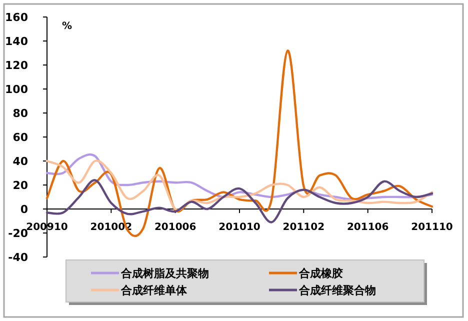 This screenshot has height=321, width=468. Describe the element at coordinates (18, 233) in the screenshot. I see `y-tick-label: -20` at that location.